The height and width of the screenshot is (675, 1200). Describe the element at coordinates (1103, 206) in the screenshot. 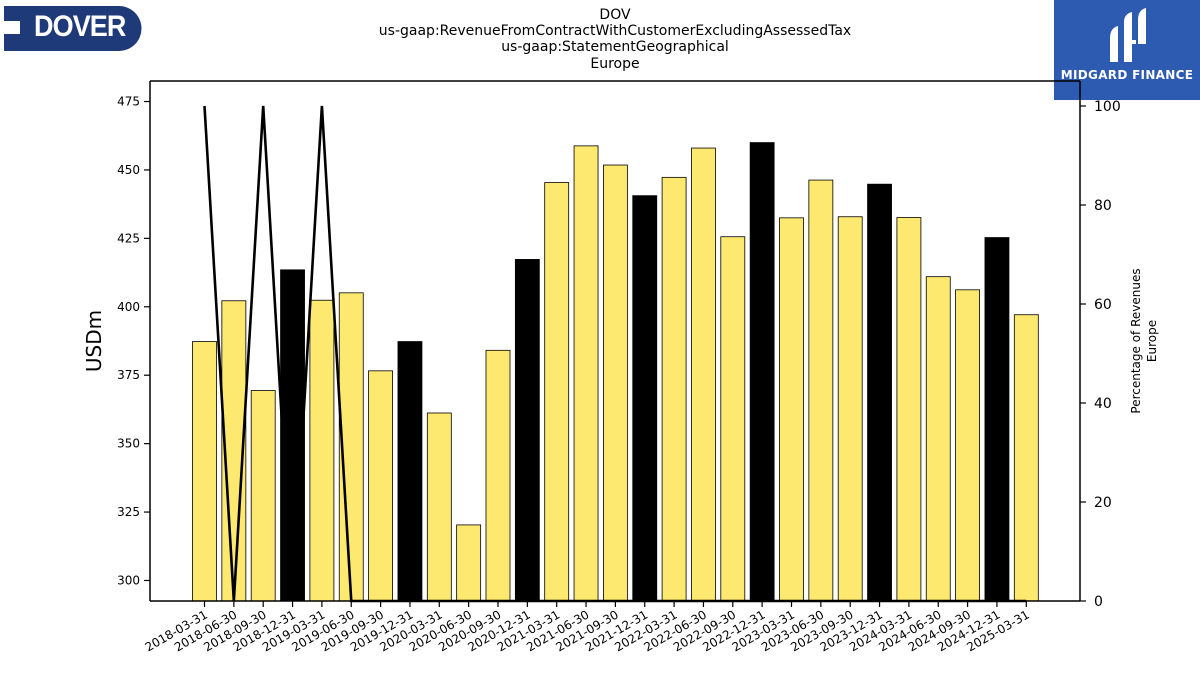

I see `y2-tick-label-80: 80` at that location.